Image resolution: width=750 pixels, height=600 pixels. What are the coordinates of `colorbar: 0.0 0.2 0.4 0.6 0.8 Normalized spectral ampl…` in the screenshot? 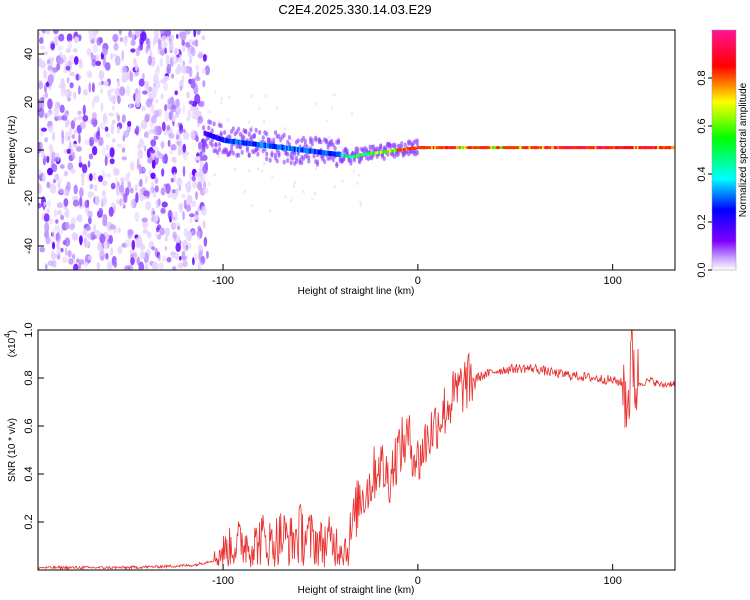 It's located at (722, 153).